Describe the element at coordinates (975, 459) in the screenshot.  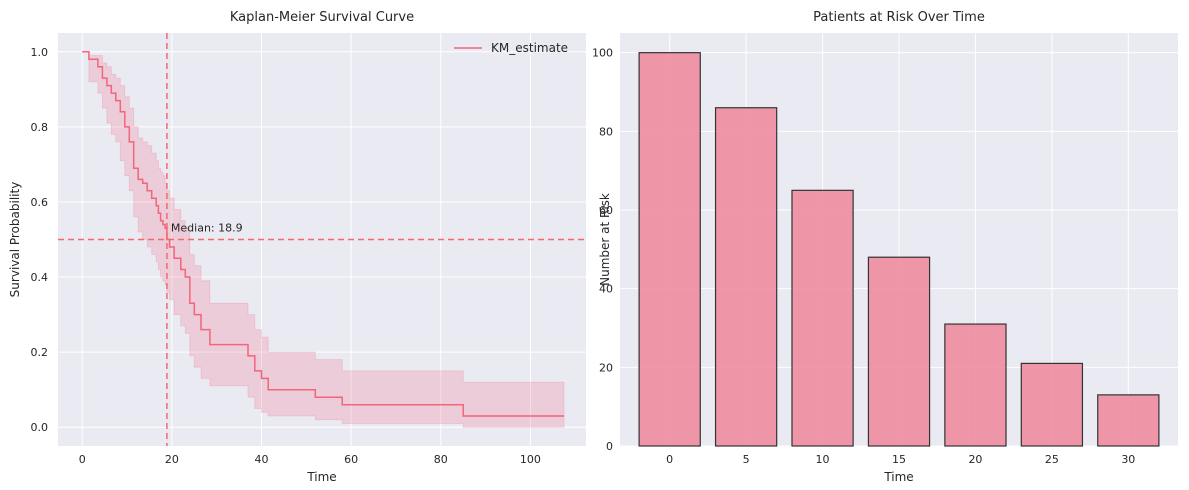
I see `risk-x-tick-label: 20` at that location.